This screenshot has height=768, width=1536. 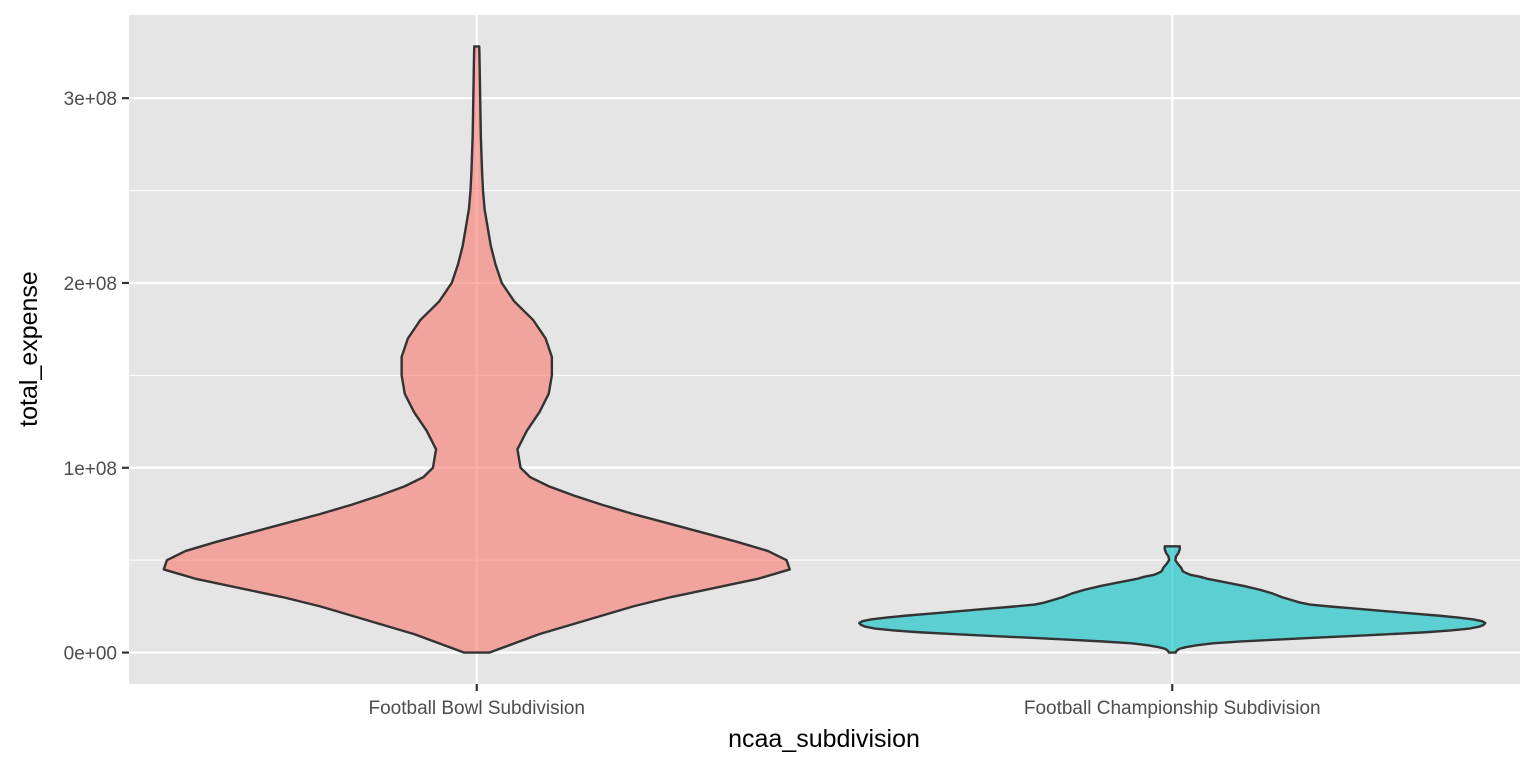 What do you see at coordinates (29, 349) in the screenshot?
I see `y-axis-title: total_expense` at bounding box center [29, 349].